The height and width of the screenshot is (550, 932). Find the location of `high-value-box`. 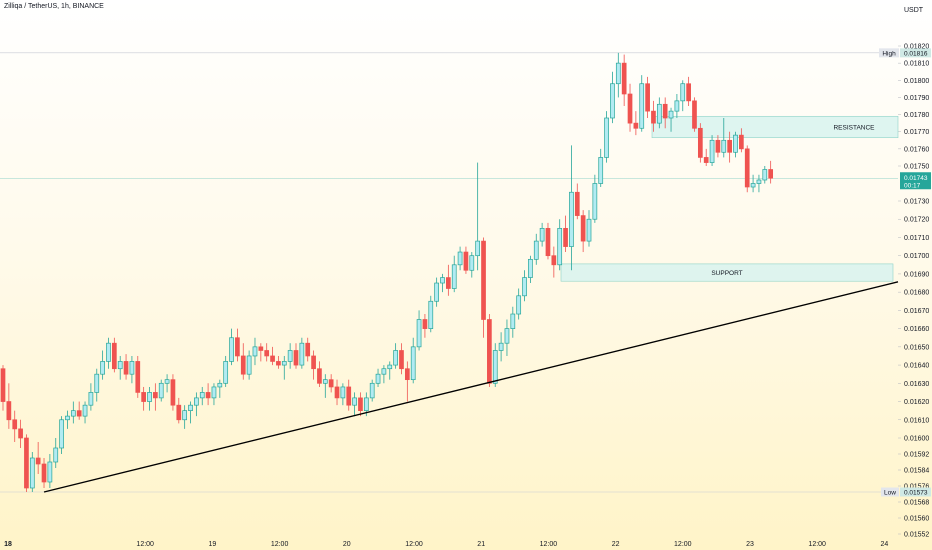

high-value-box is located at coordinates (915, 53).